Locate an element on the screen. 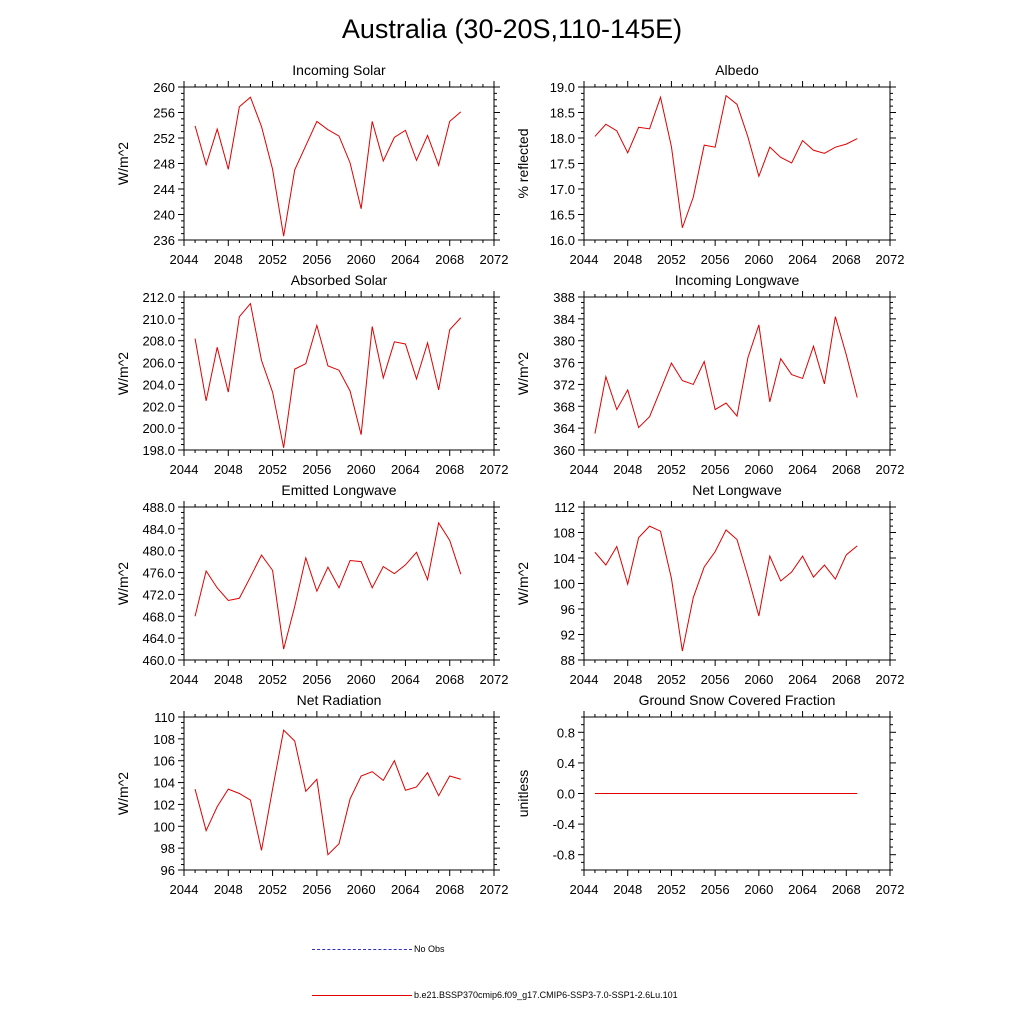 Image resolution: width=1024 pixels, height=1024 pixels. y-tick-label: 204.0 is located at coordinates (158, 384).